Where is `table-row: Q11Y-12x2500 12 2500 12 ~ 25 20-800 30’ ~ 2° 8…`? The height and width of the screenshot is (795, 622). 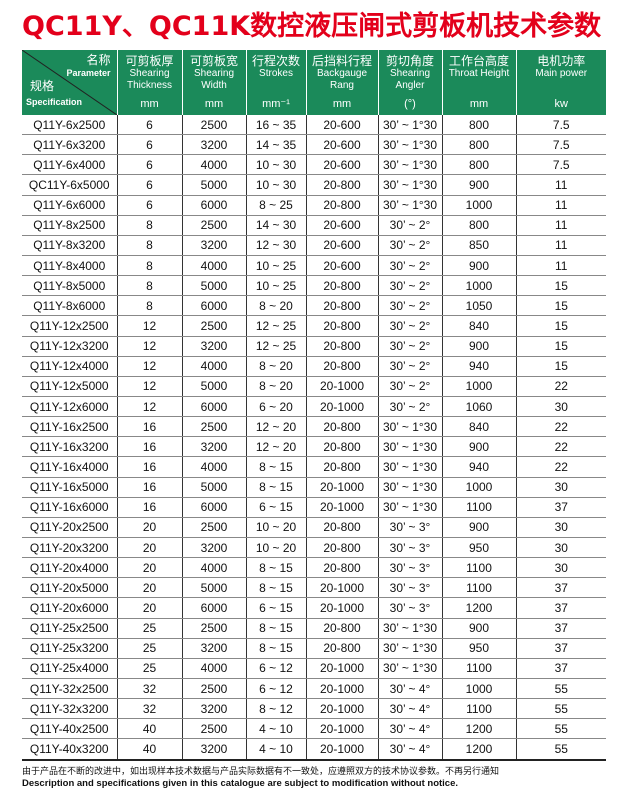
table-row: Q11Y-12x2500 12 2500 12 ~ 25 20-800 30’ ~ 2° 8… is located at coordinates (314, 326).